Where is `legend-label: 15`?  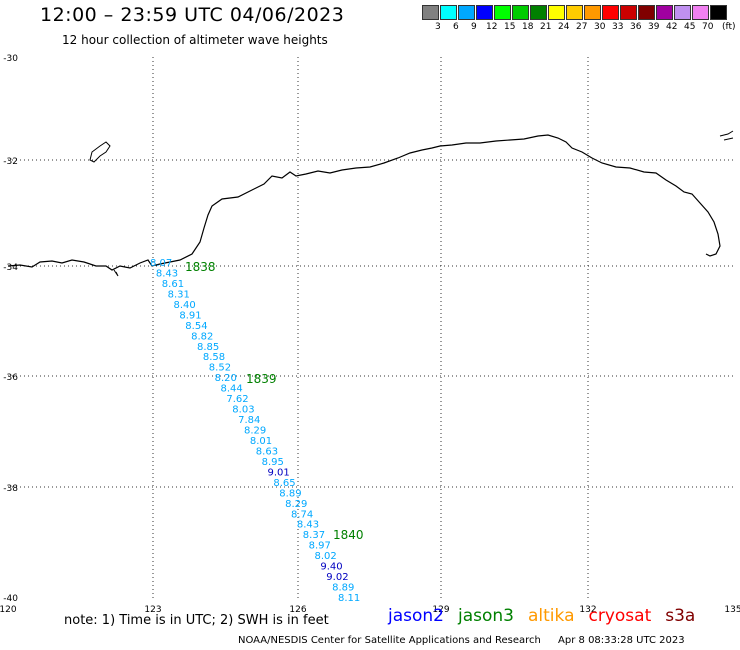
legend-label: 15 is located at coordinates (510, 27).